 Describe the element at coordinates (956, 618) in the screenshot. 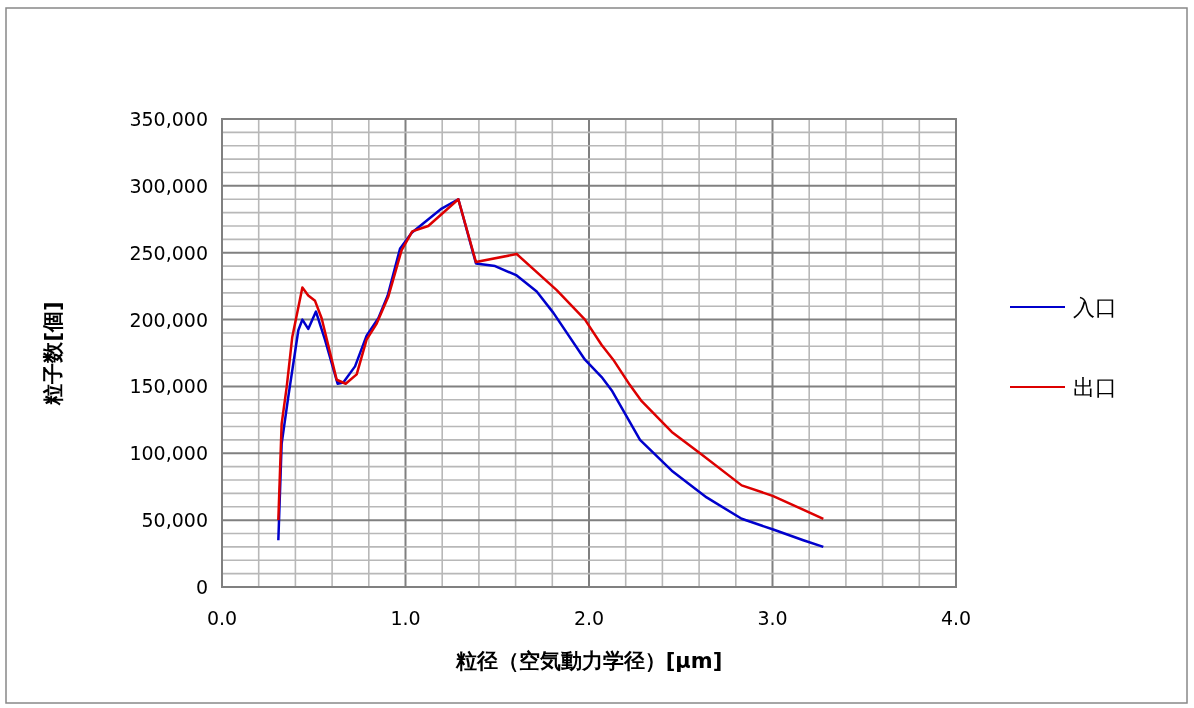

I see `x-tick-label: 4.0` at that location.